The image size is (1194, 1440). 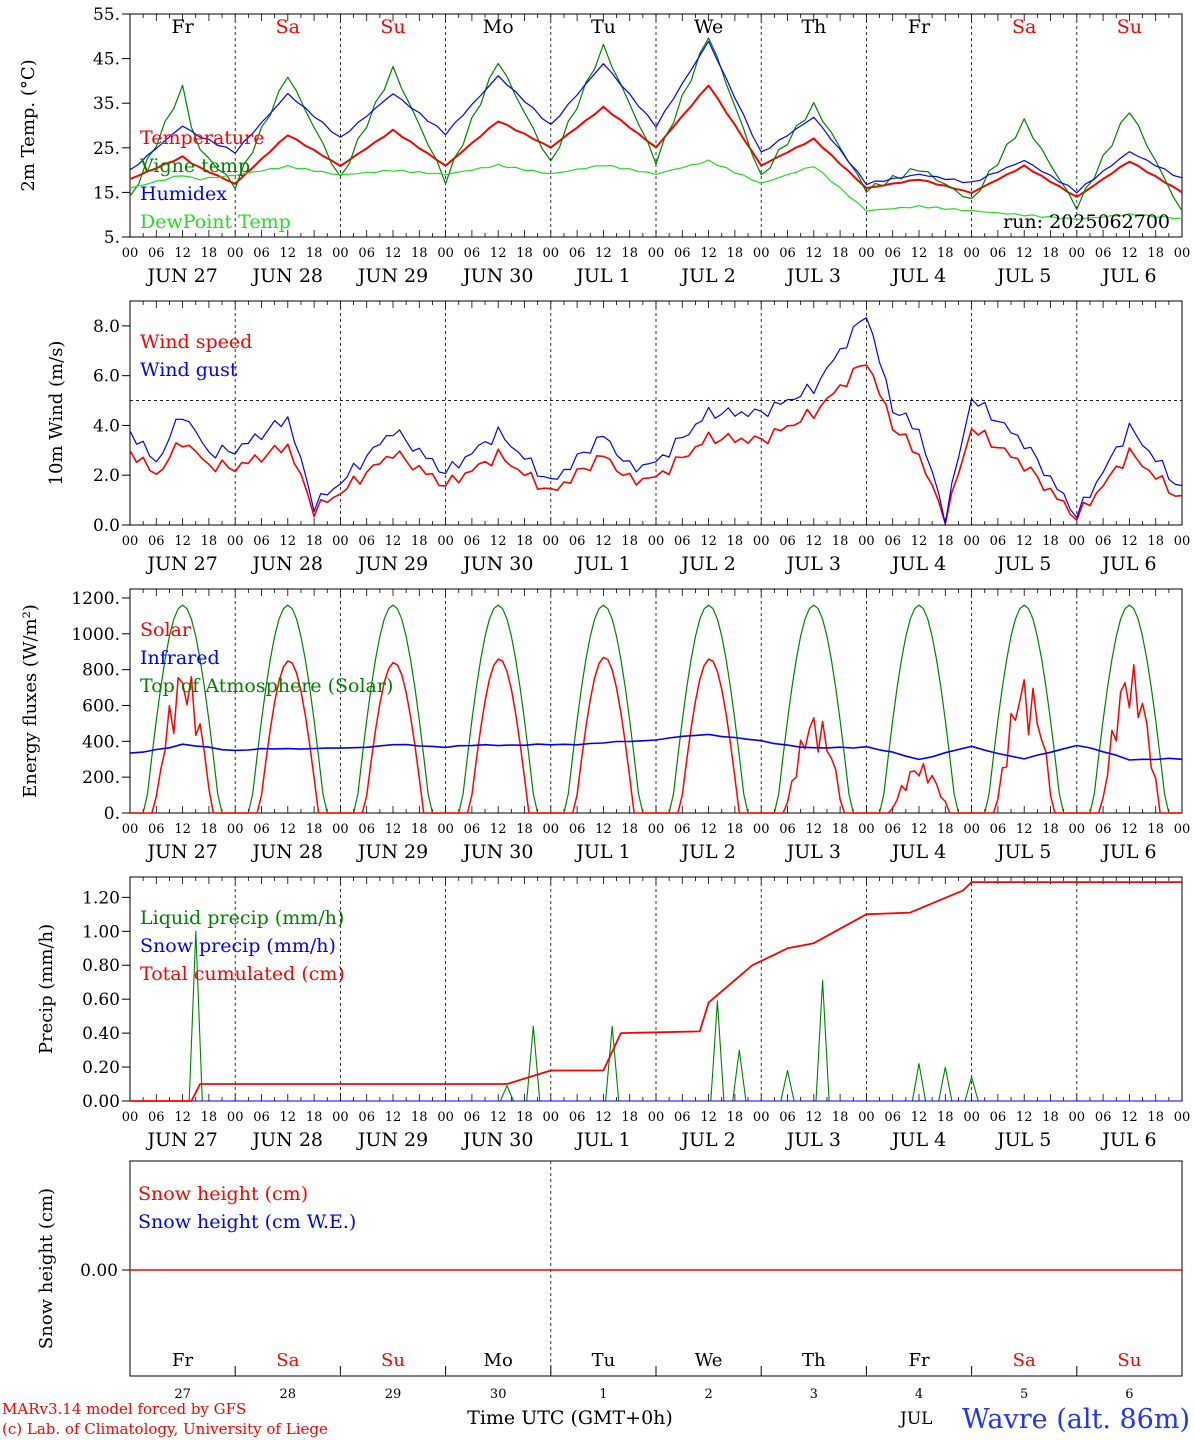 I want to click on legend-snow-height-we: Snow height (cm W.E.), so click(x=247, y=1222).